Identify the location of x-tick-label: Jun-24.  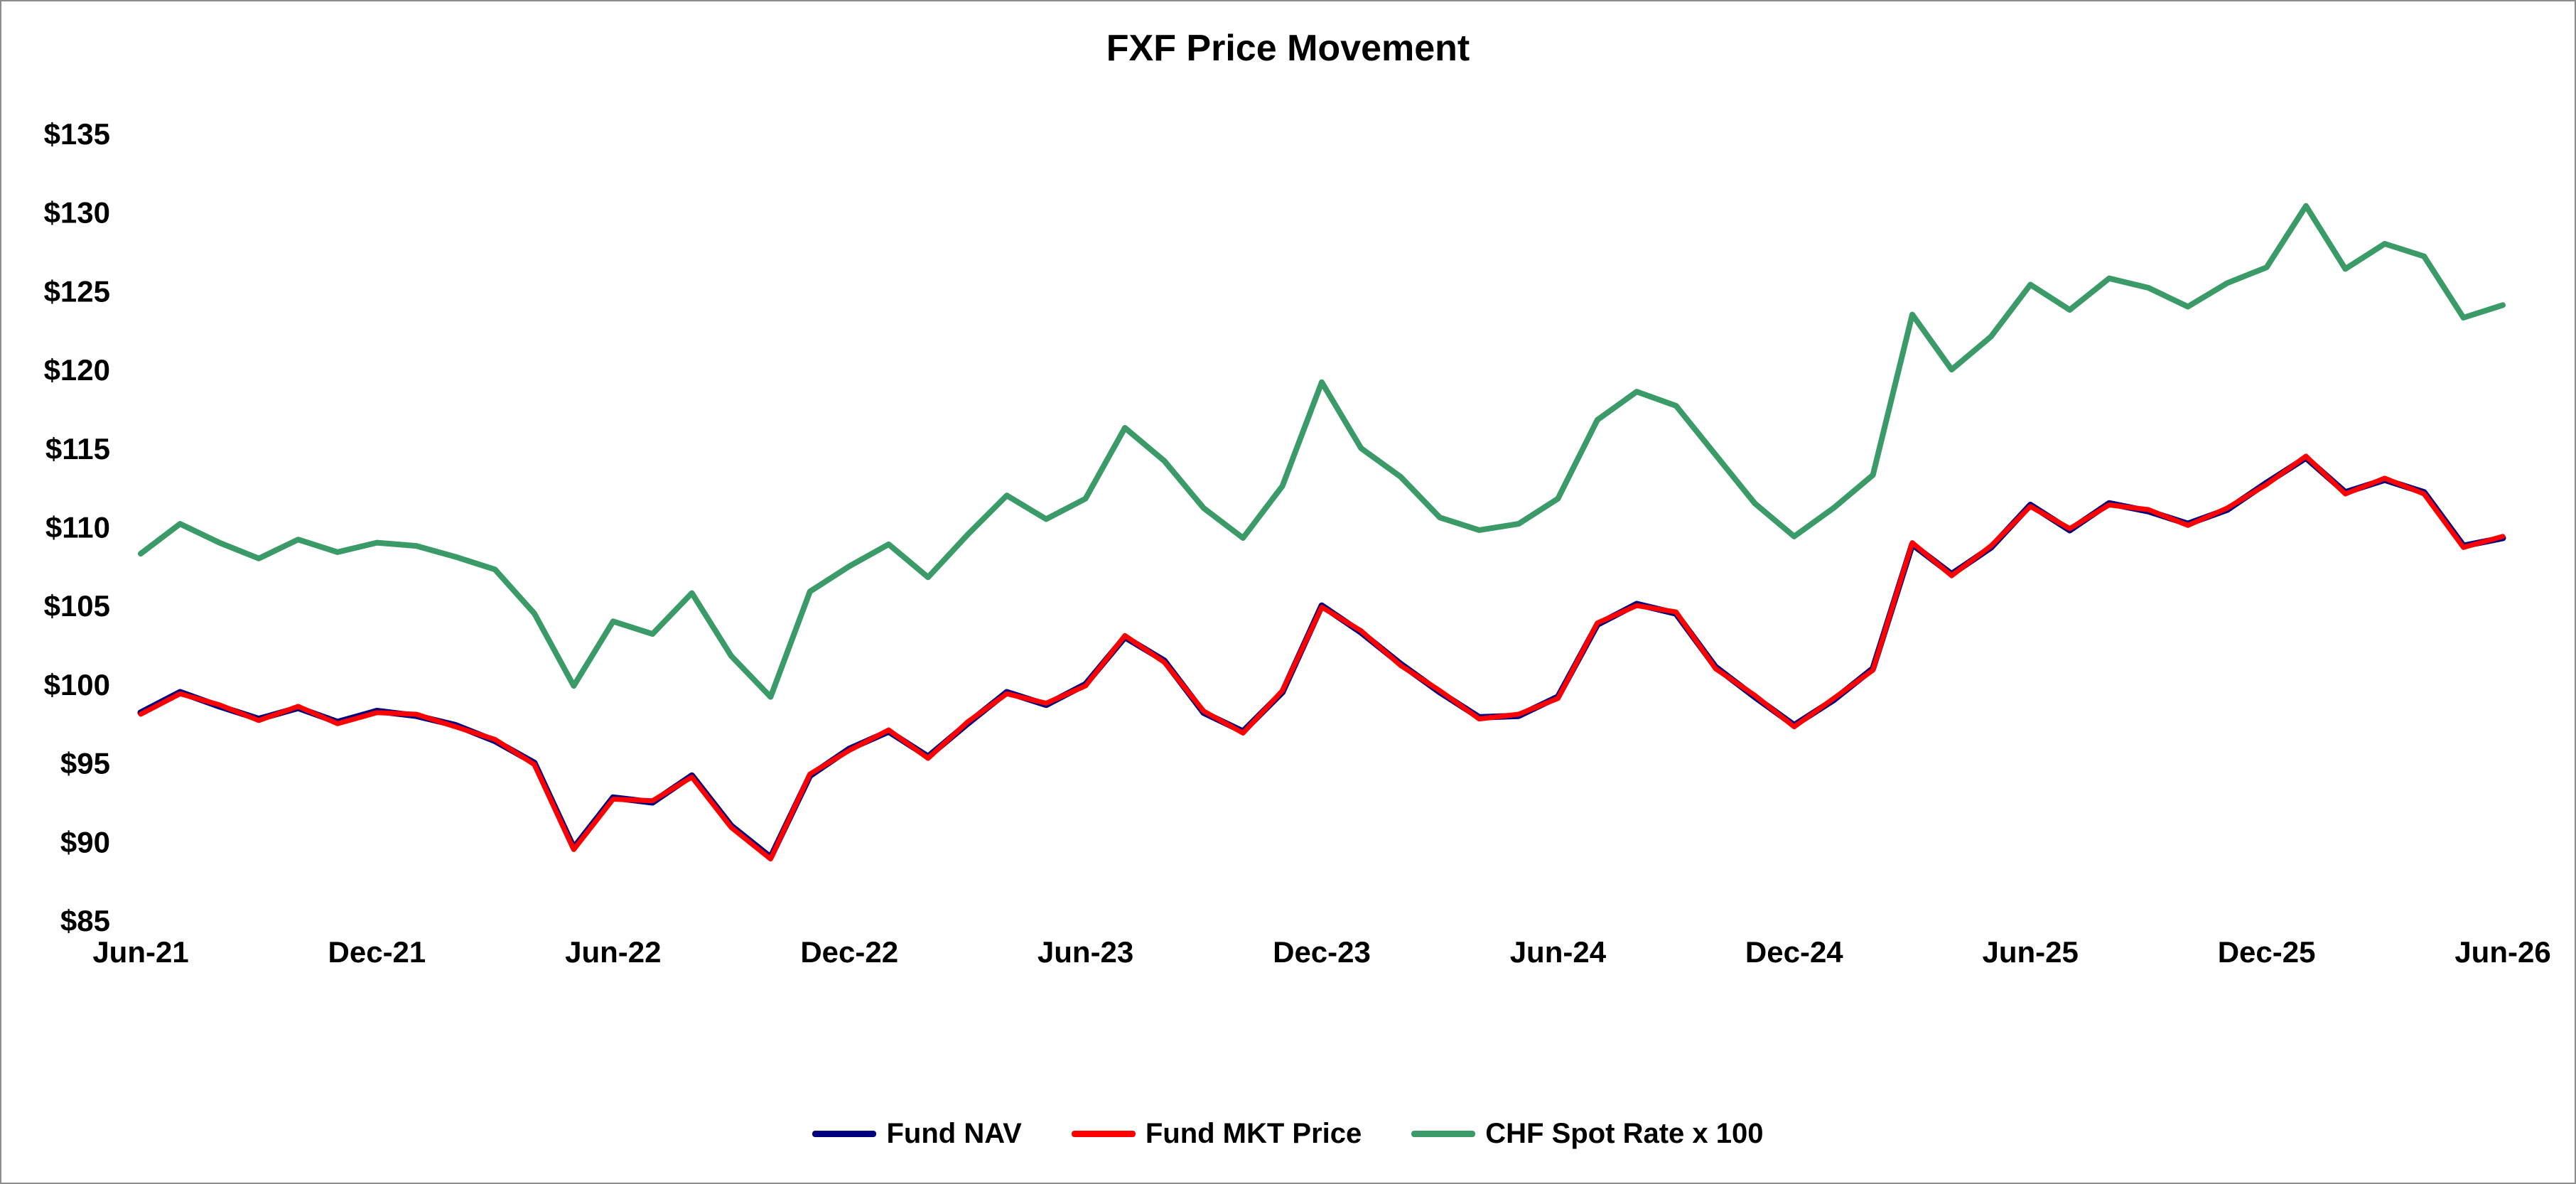
(1558, 952).